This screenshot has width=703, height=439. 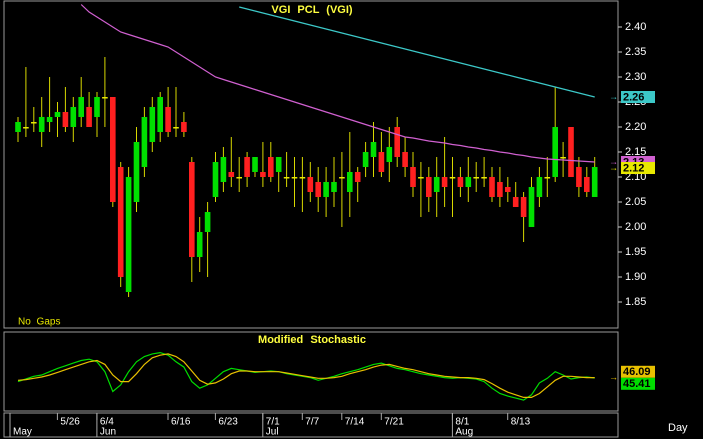 I want to click on x-tick-label: 7/7, so click(x=312, y=422).